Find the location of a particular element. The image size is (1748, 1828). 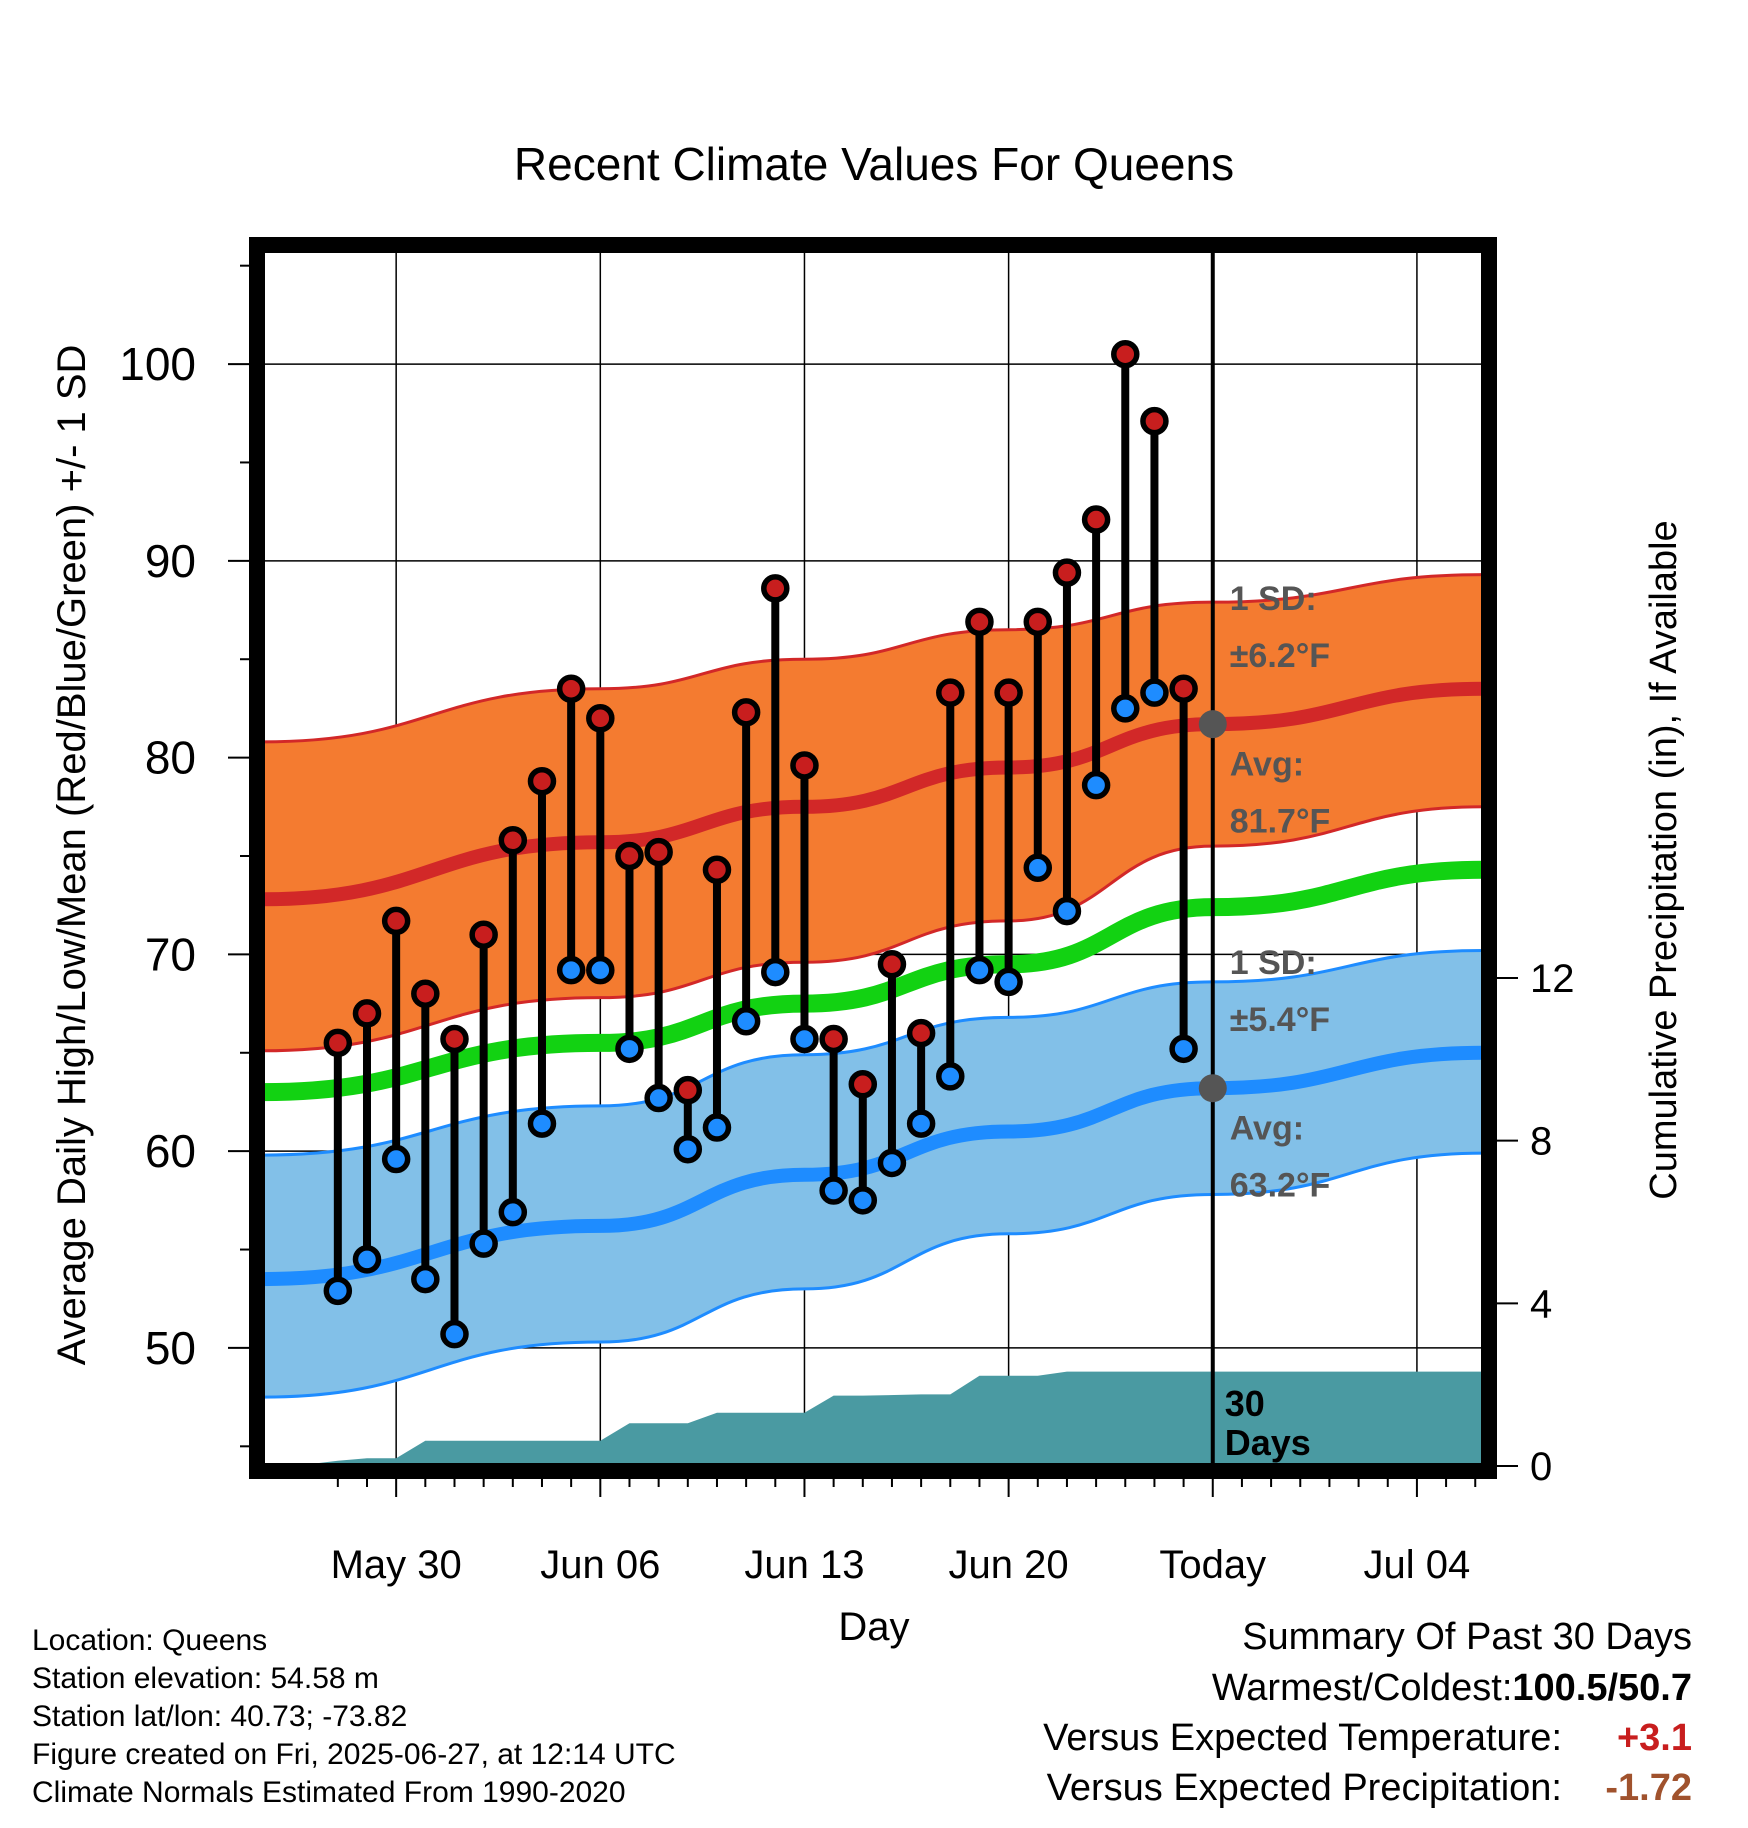

low-sd-label: 1 SD: is located at coordinates (1273, 963).